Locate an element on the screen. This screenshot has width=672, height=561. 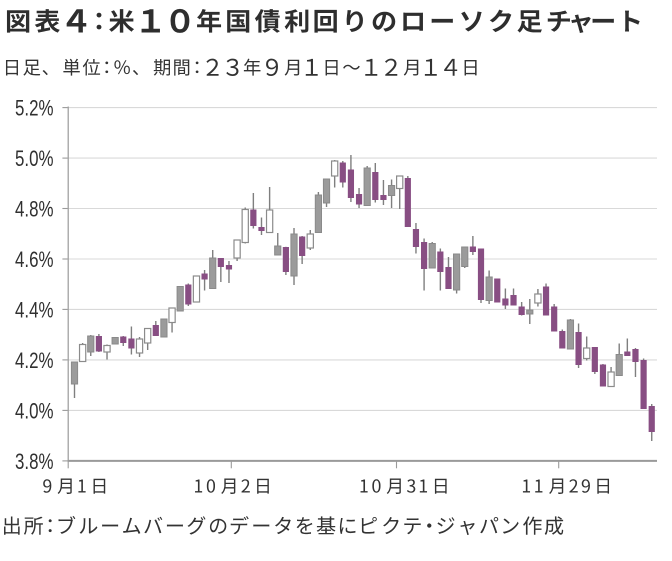
svg-text: 4.2% is located at coordinates (34, 360).